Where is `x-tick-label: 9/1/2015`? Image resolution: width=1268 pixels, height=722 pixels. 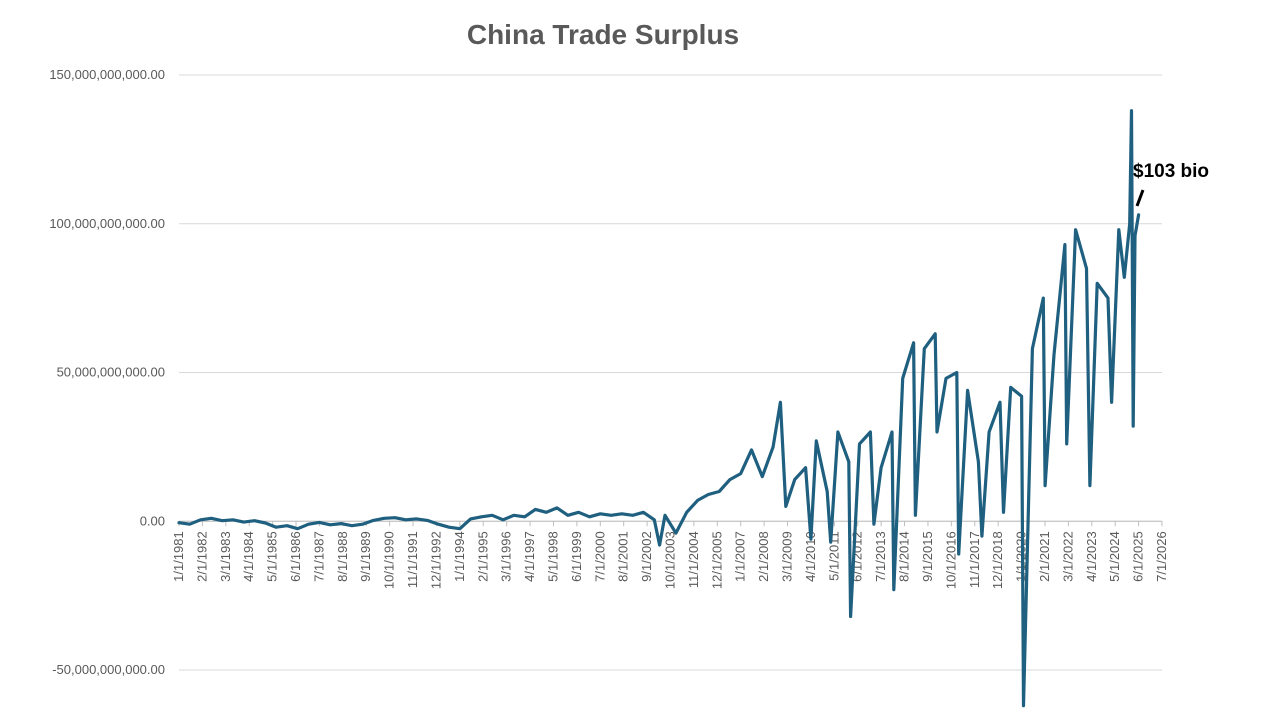
x-tick-label: 9/1/2015 is located at coordinates (927, 556).